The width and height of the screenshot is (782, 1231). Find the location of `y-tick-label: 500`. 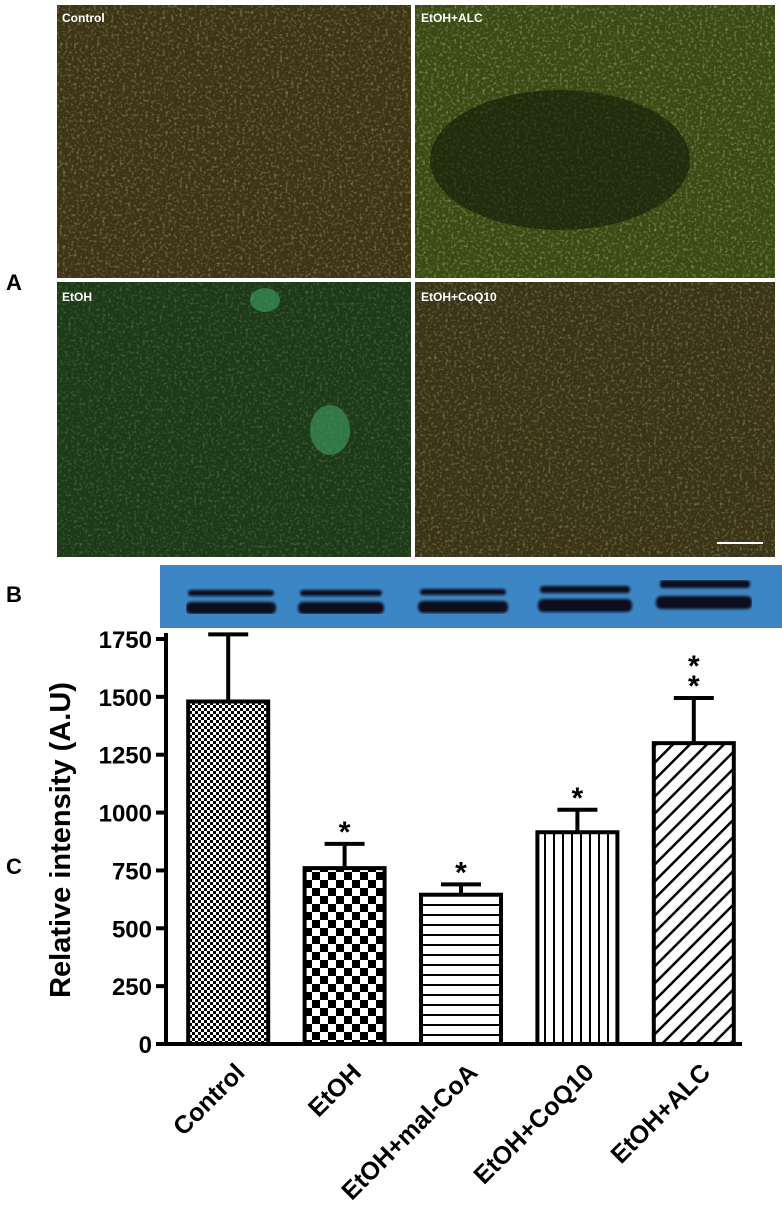

y-tick-label: 500 is located at coordinates (132, 929).